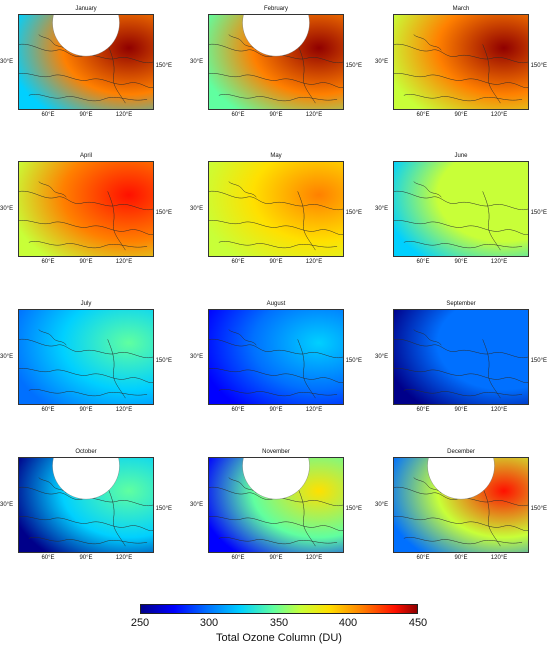  I want to click on panel-title: May, so click(276, 156).